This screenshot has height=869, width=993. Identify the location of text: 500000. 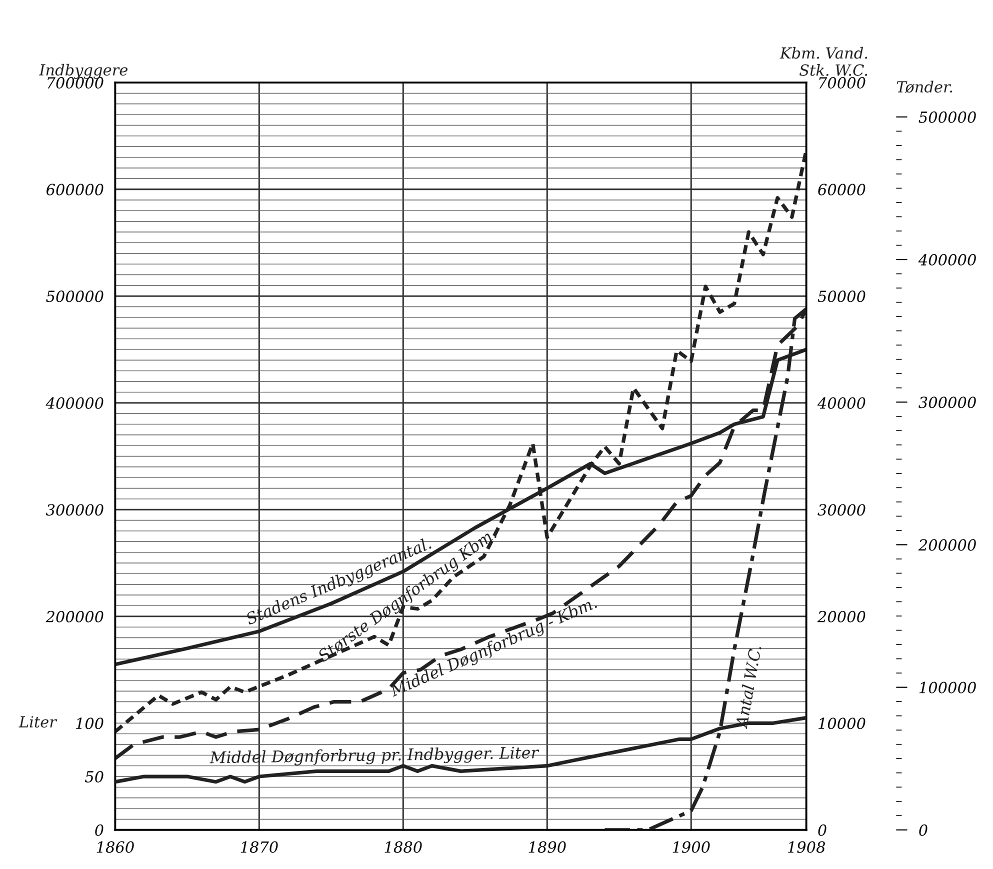
(947, 117).